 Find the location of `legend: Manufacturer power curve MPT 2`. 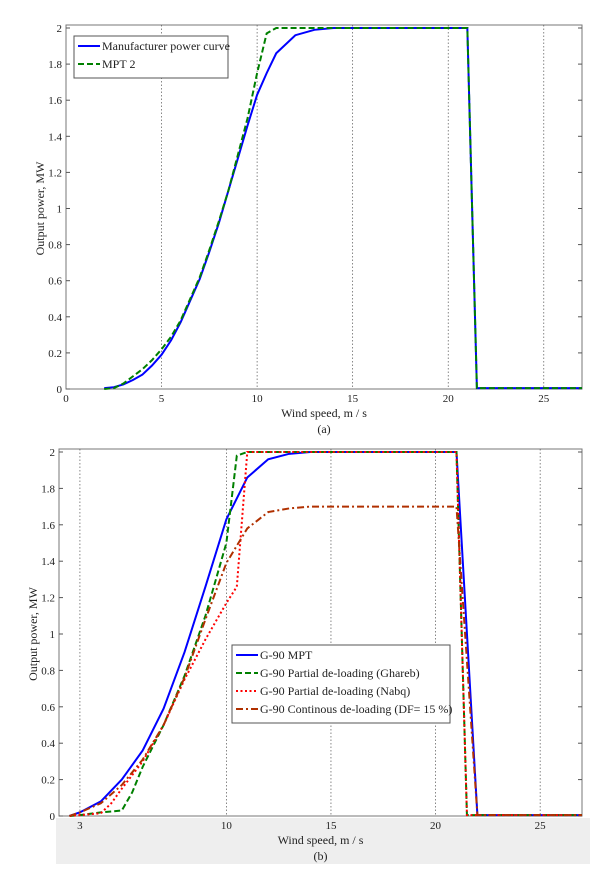

legend: Manufacturer power curve MPT 2 is located at coordinates (151, 57).